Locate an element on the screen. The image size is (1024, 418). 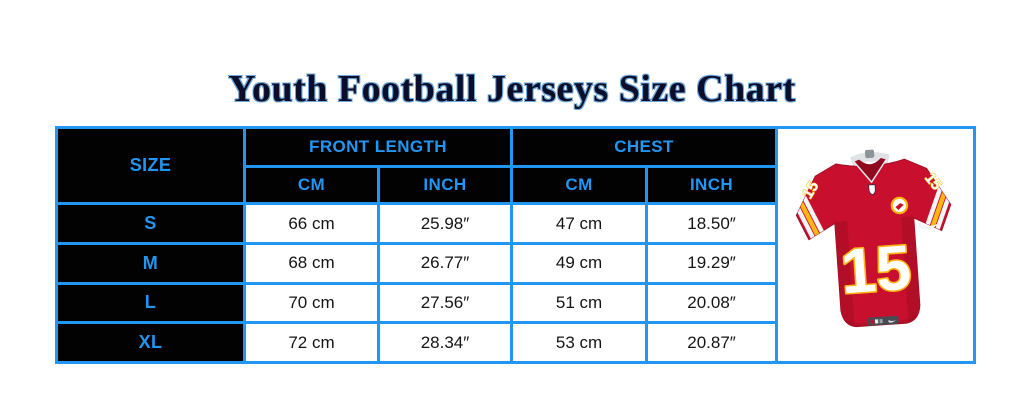
cell-front-cm: 66 cm is located at coordinates (311, 223).